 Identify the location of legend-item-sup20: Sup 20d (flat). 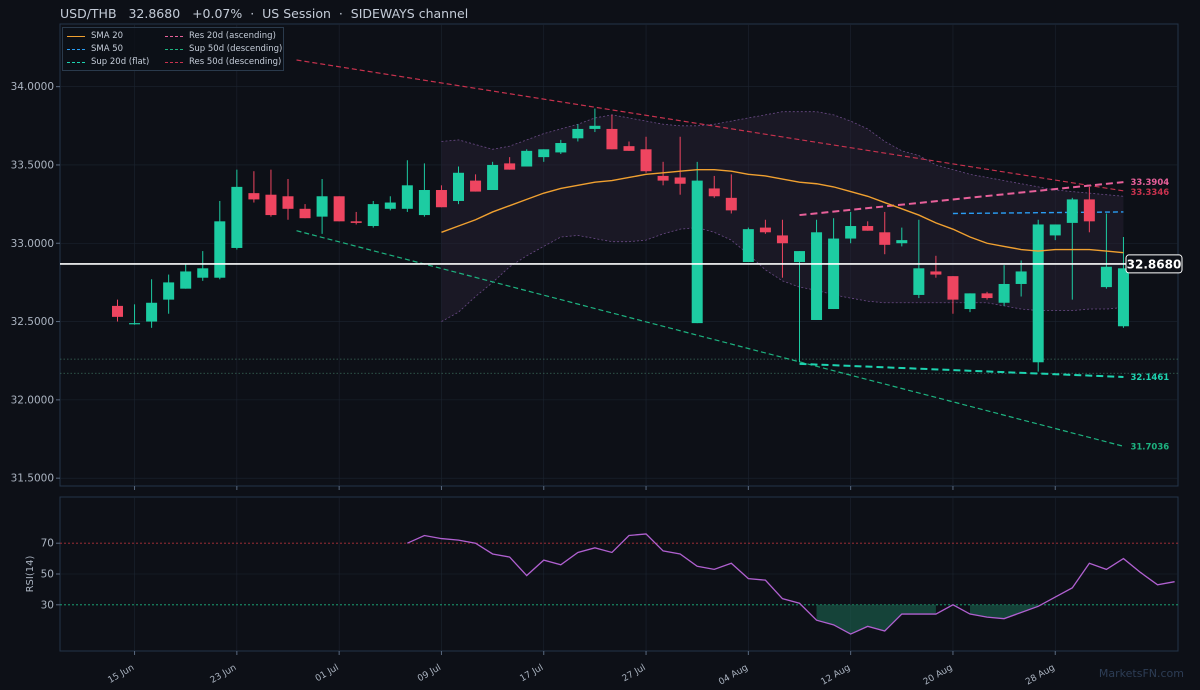
(108, 62).